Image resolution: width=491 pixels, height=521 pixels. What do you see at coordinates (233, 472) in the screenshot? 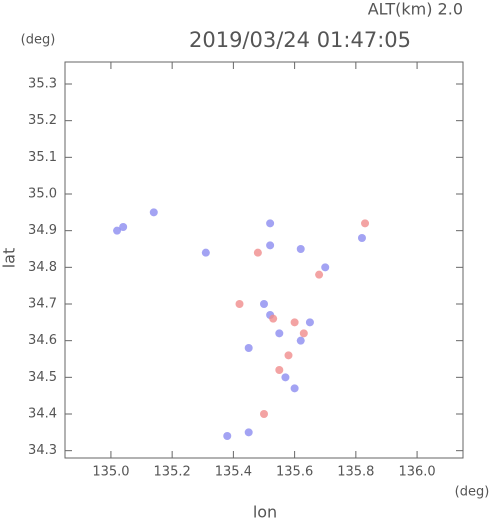
I see `x-tick-label: 135.4` at bounding box center [233, 472].